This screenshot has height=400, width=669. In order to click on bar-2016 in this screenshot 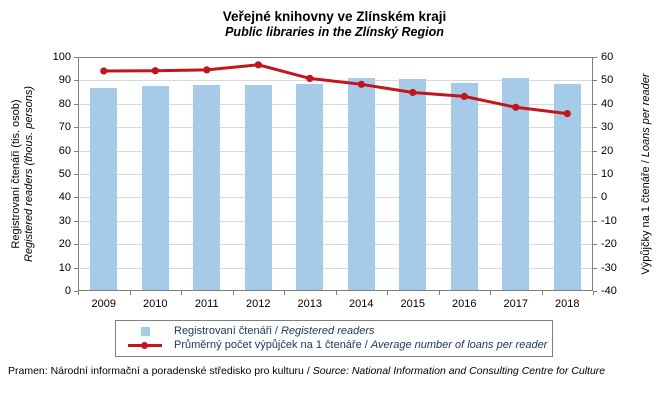, I will do `click(464, 186)`.